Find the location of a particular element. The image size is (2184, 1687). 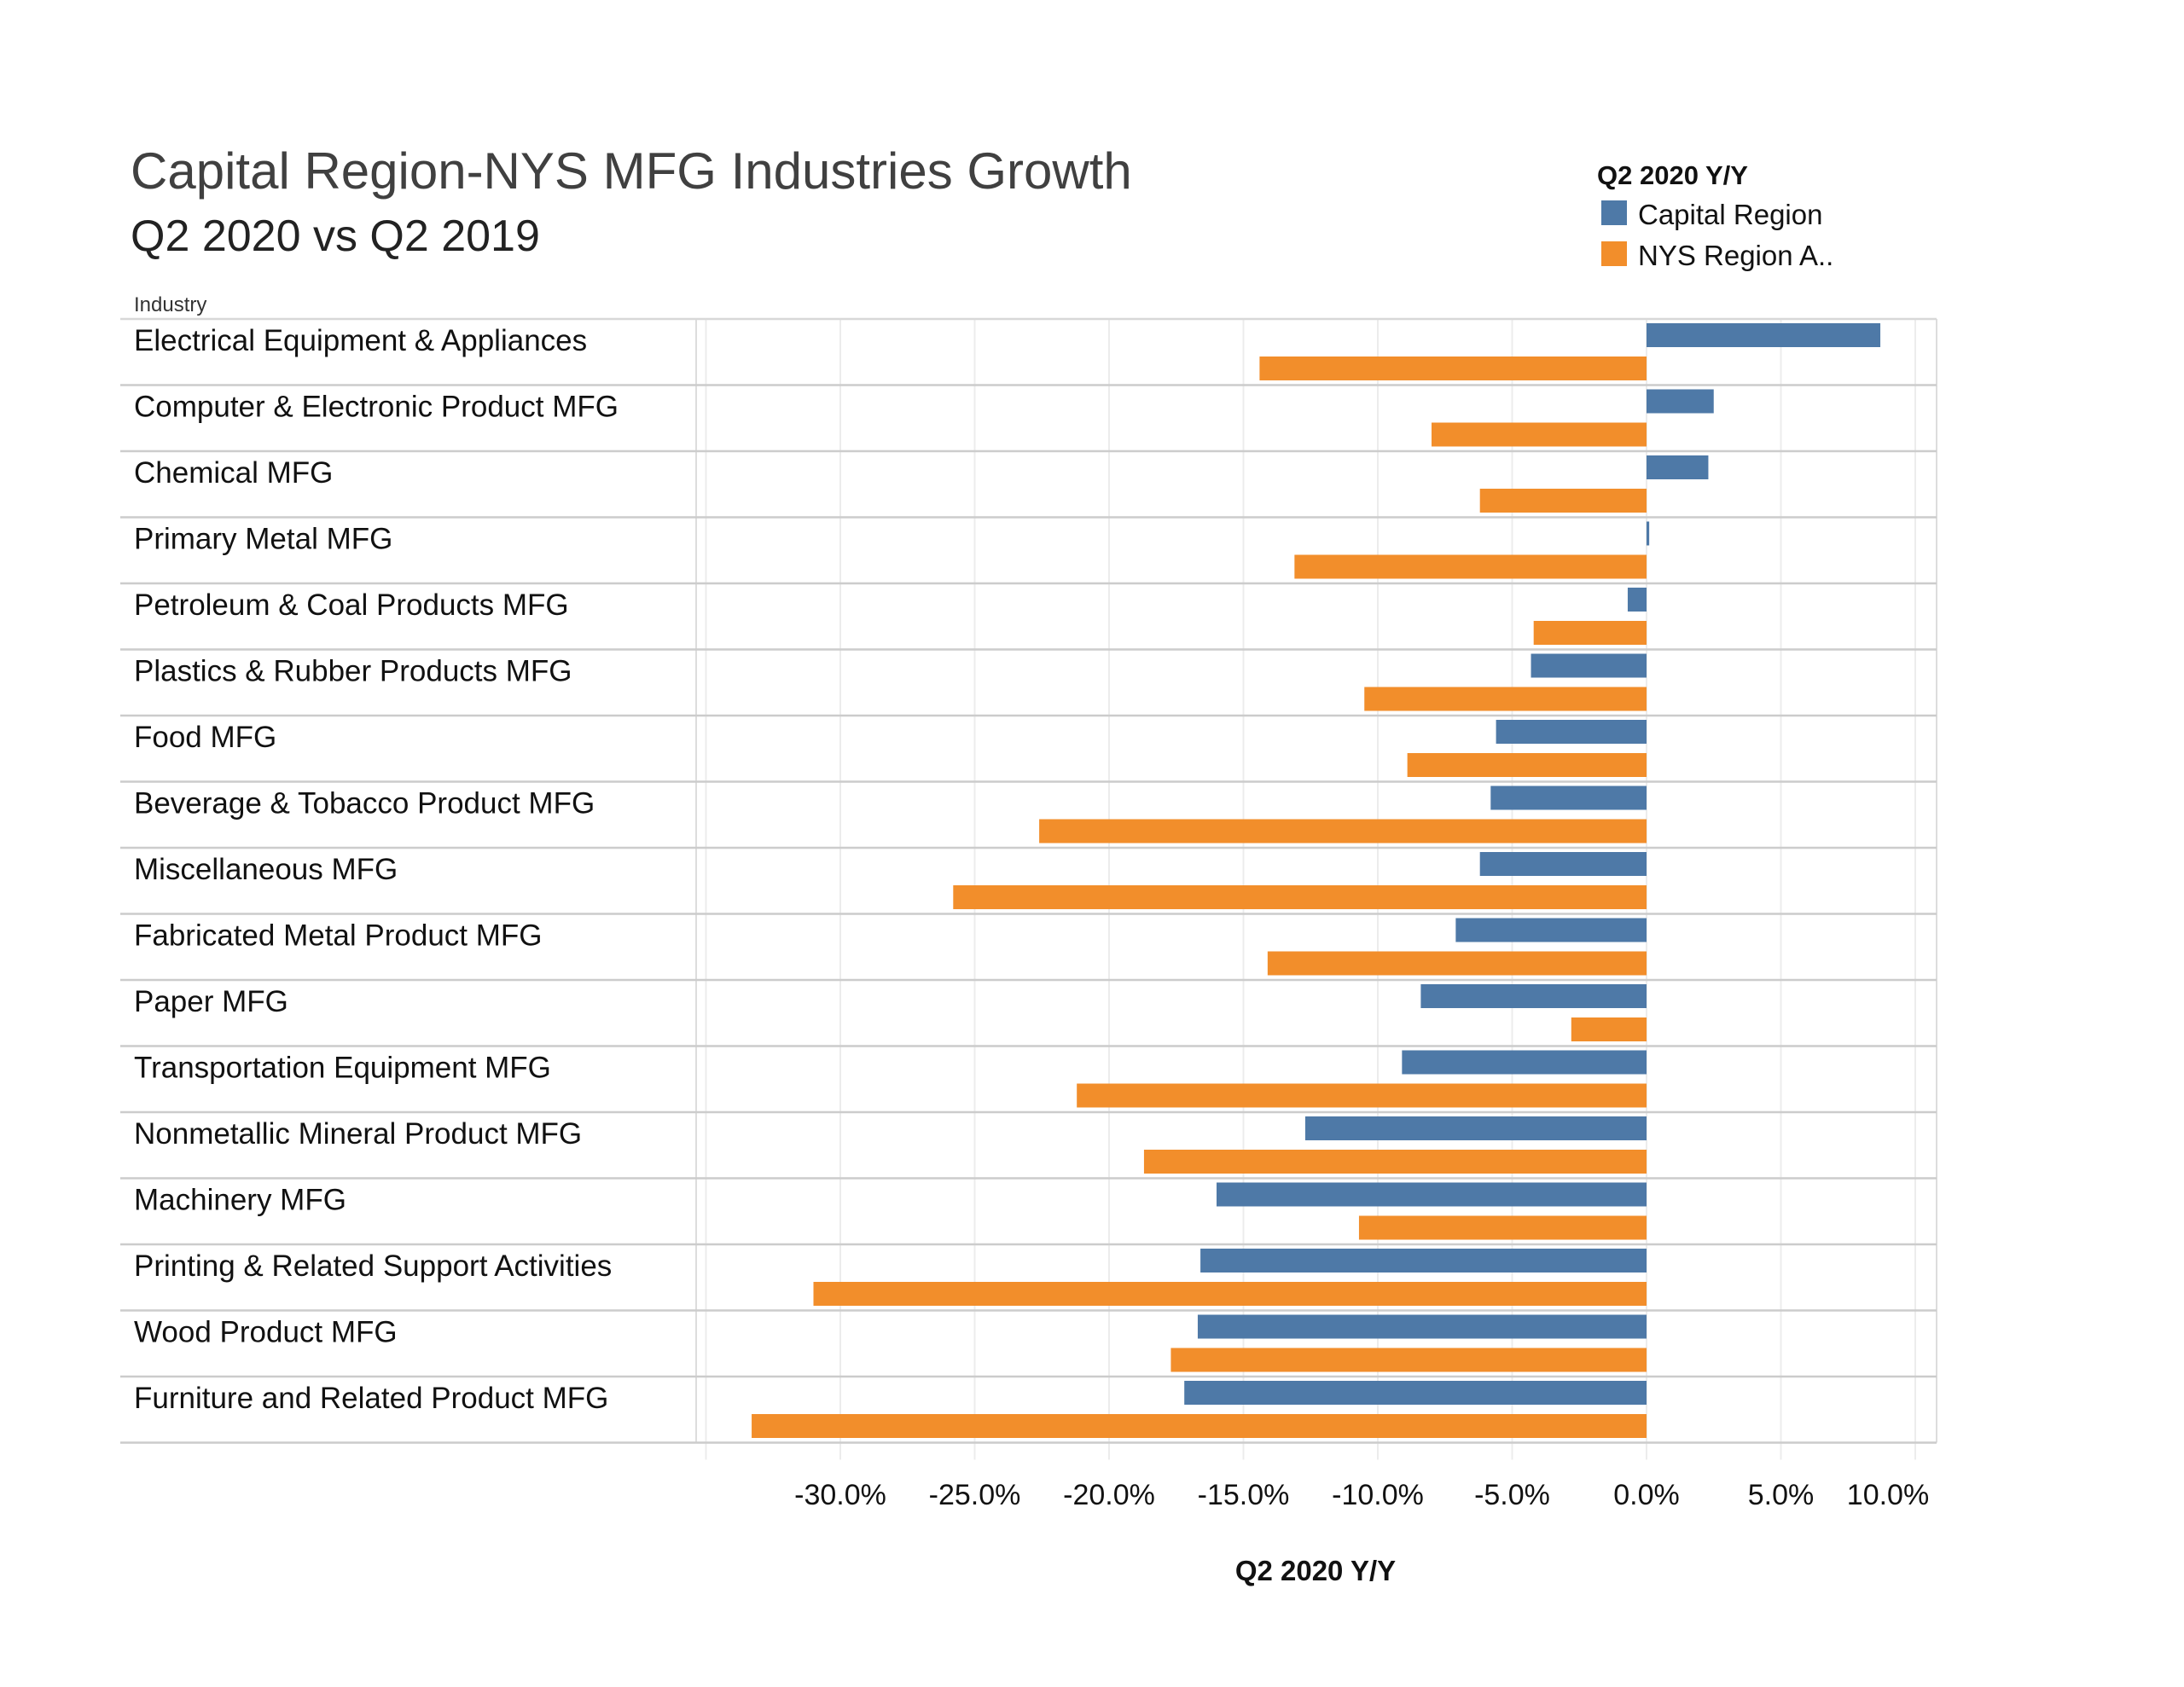

legend-label-nys-region: NYS Region A.. is located at coordinates (1736, 256).